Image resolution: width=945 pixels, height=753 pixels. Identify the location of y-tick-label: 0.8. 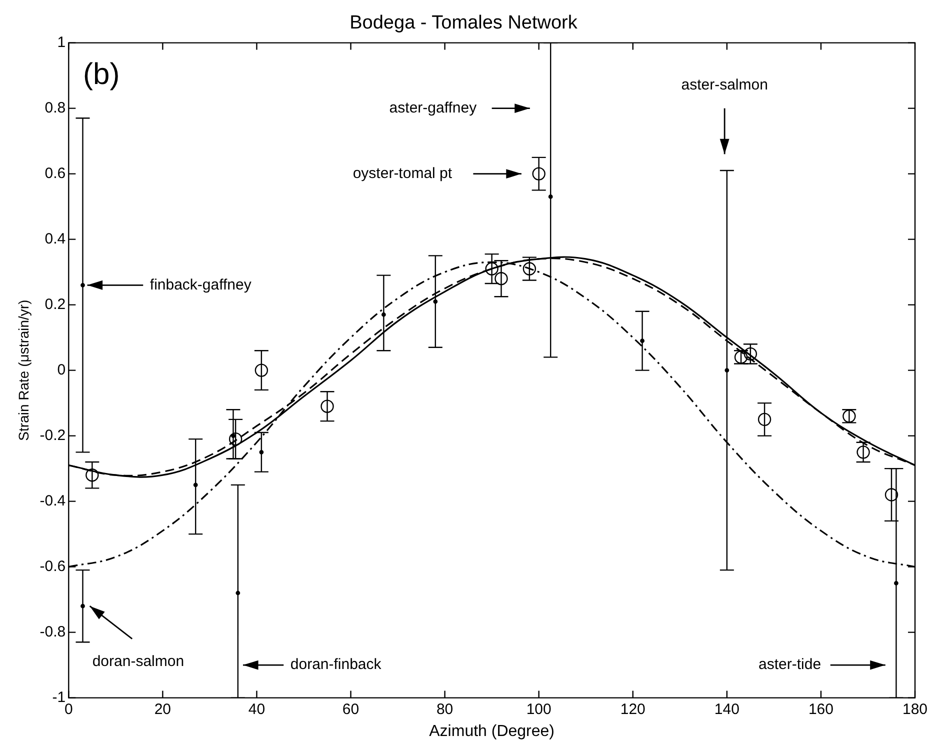
(55, 107).